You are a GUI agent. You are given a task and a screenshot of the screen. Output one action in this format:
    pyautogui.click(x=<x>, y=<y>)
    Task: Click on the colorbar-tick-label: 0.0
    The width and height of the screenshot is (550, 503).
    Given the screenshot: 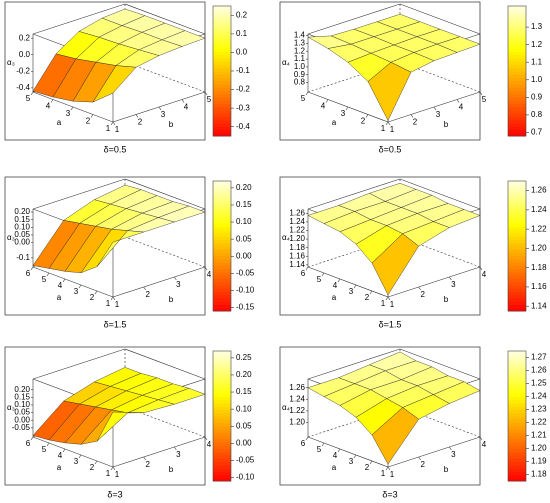 What is the action you would take?
    pyautogui.click(x=242, y=52)
    